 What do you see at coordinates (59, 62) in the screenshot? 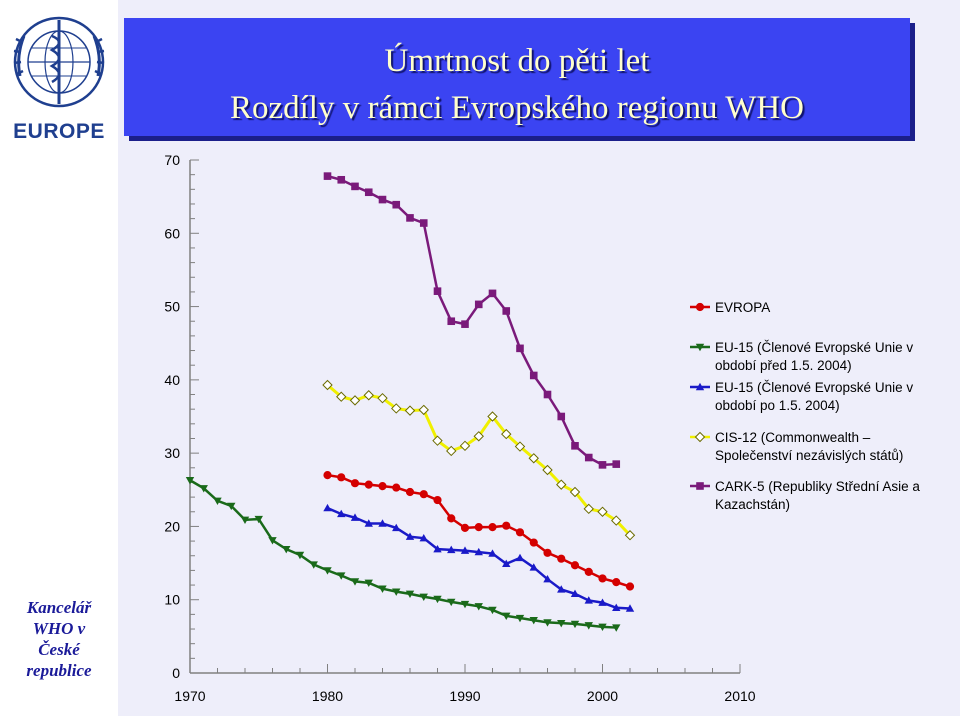
I see `who-emblem-icon` at bounding box center [59, 62].